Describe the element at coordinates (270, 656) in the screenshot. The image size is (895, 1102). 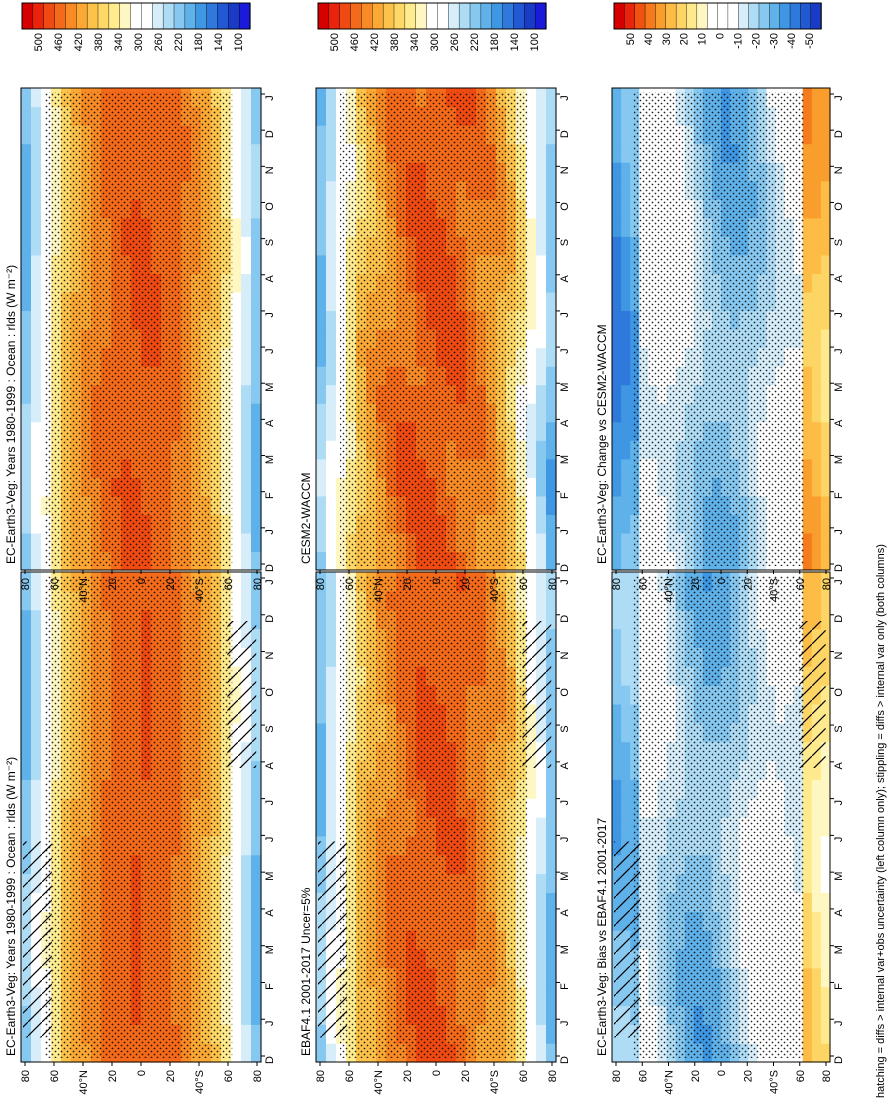
I see `month-tick-label: N` at that location.